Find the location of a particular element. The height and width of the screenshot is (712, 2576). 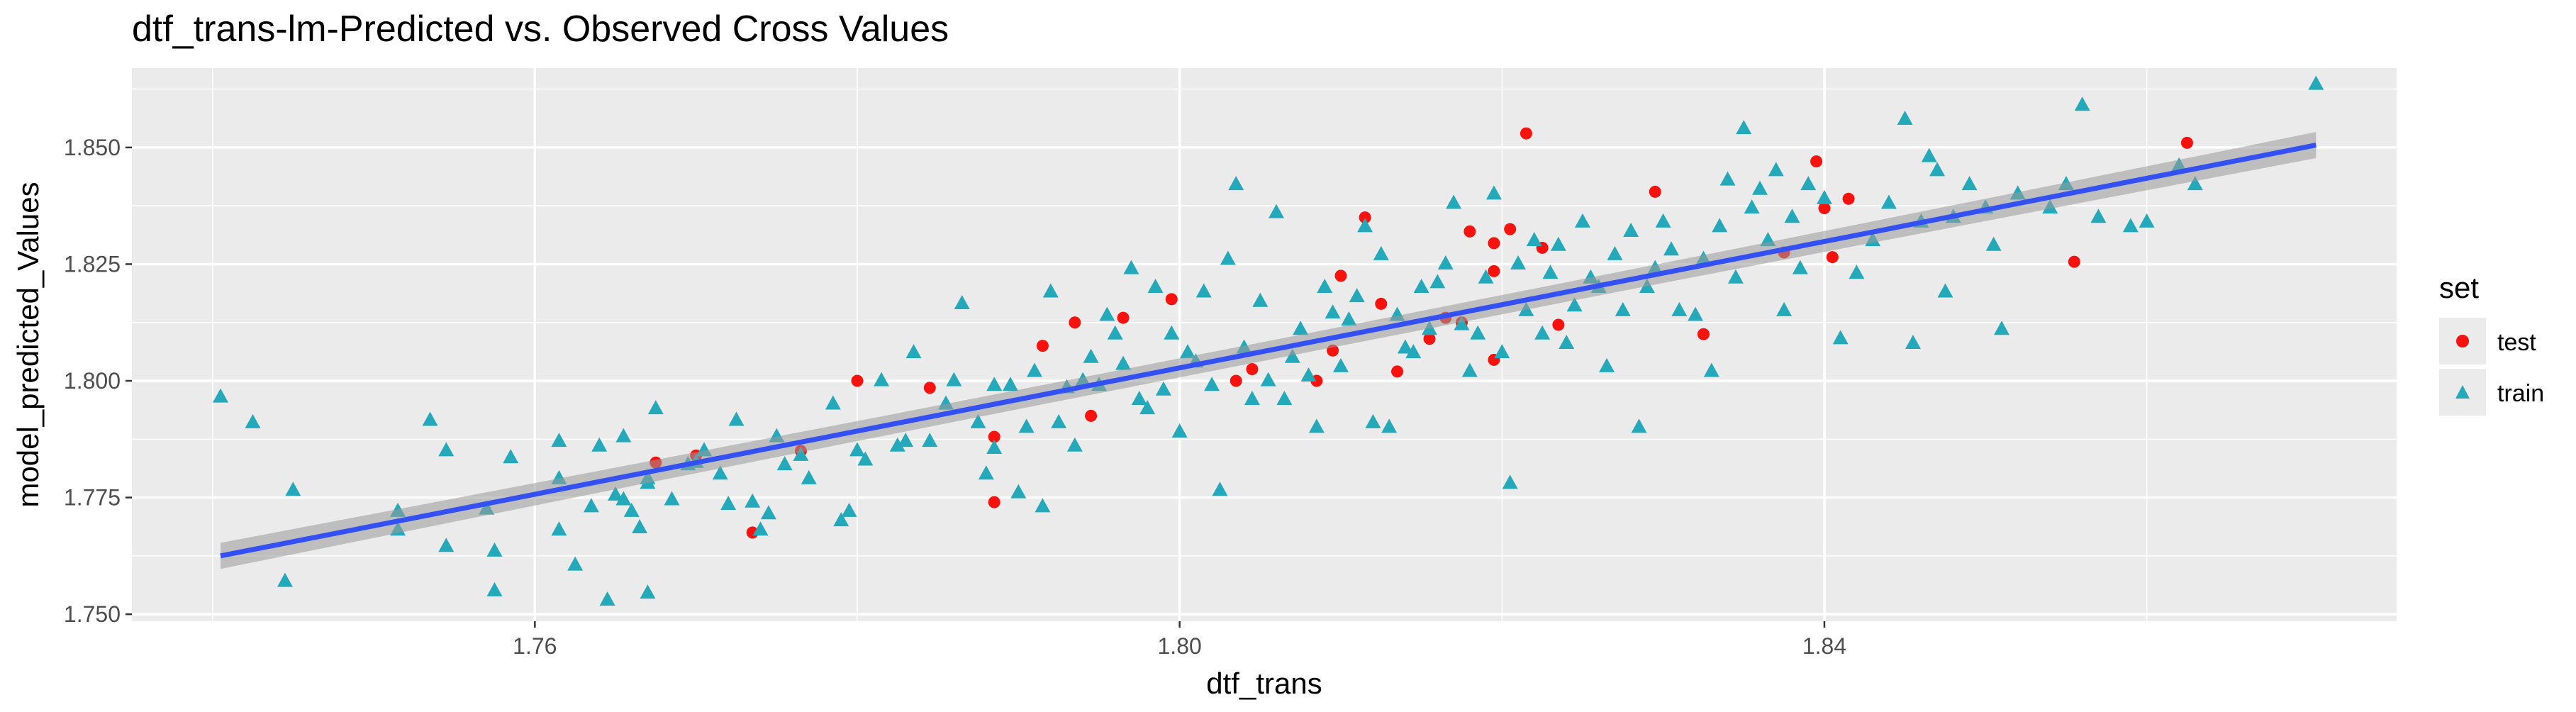

x-tick-label: 1.80 is located at coordinates (1180, 646).